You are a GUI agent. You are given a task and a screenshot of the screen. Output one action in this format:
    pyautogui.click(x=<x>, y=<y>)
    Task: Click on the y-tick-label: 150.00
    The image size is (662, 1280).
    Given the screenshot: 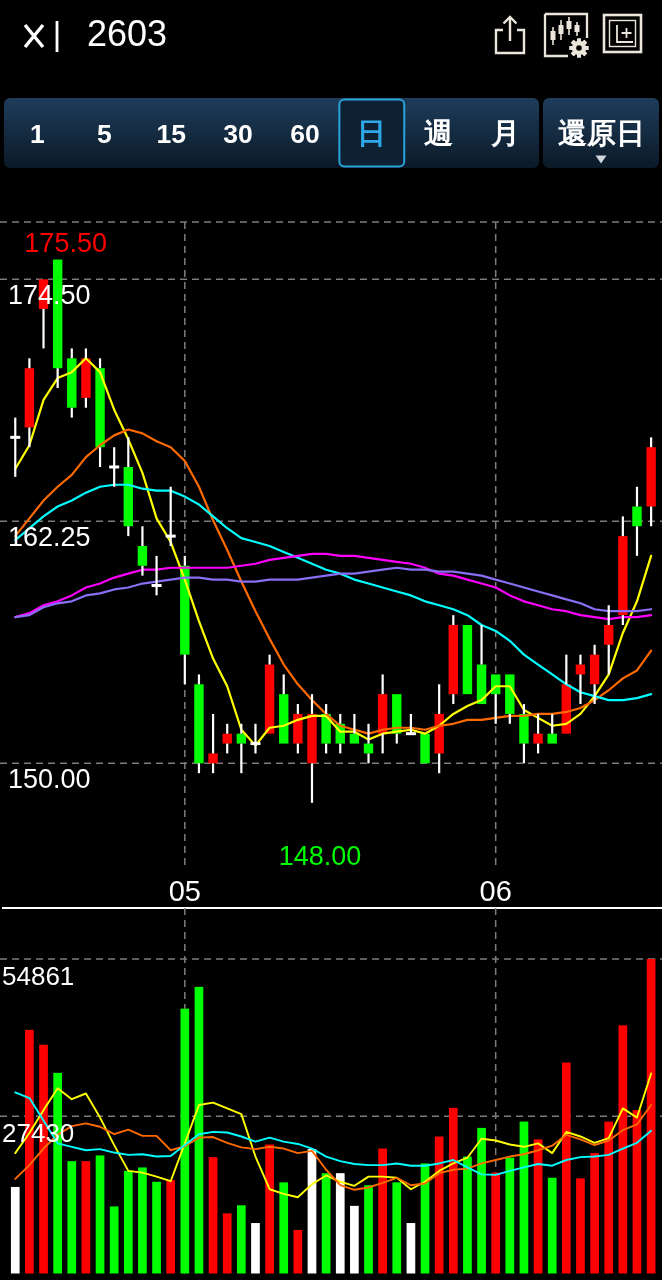 What is the action you would take?
    pyautogui.click(x=49, y=779)
    